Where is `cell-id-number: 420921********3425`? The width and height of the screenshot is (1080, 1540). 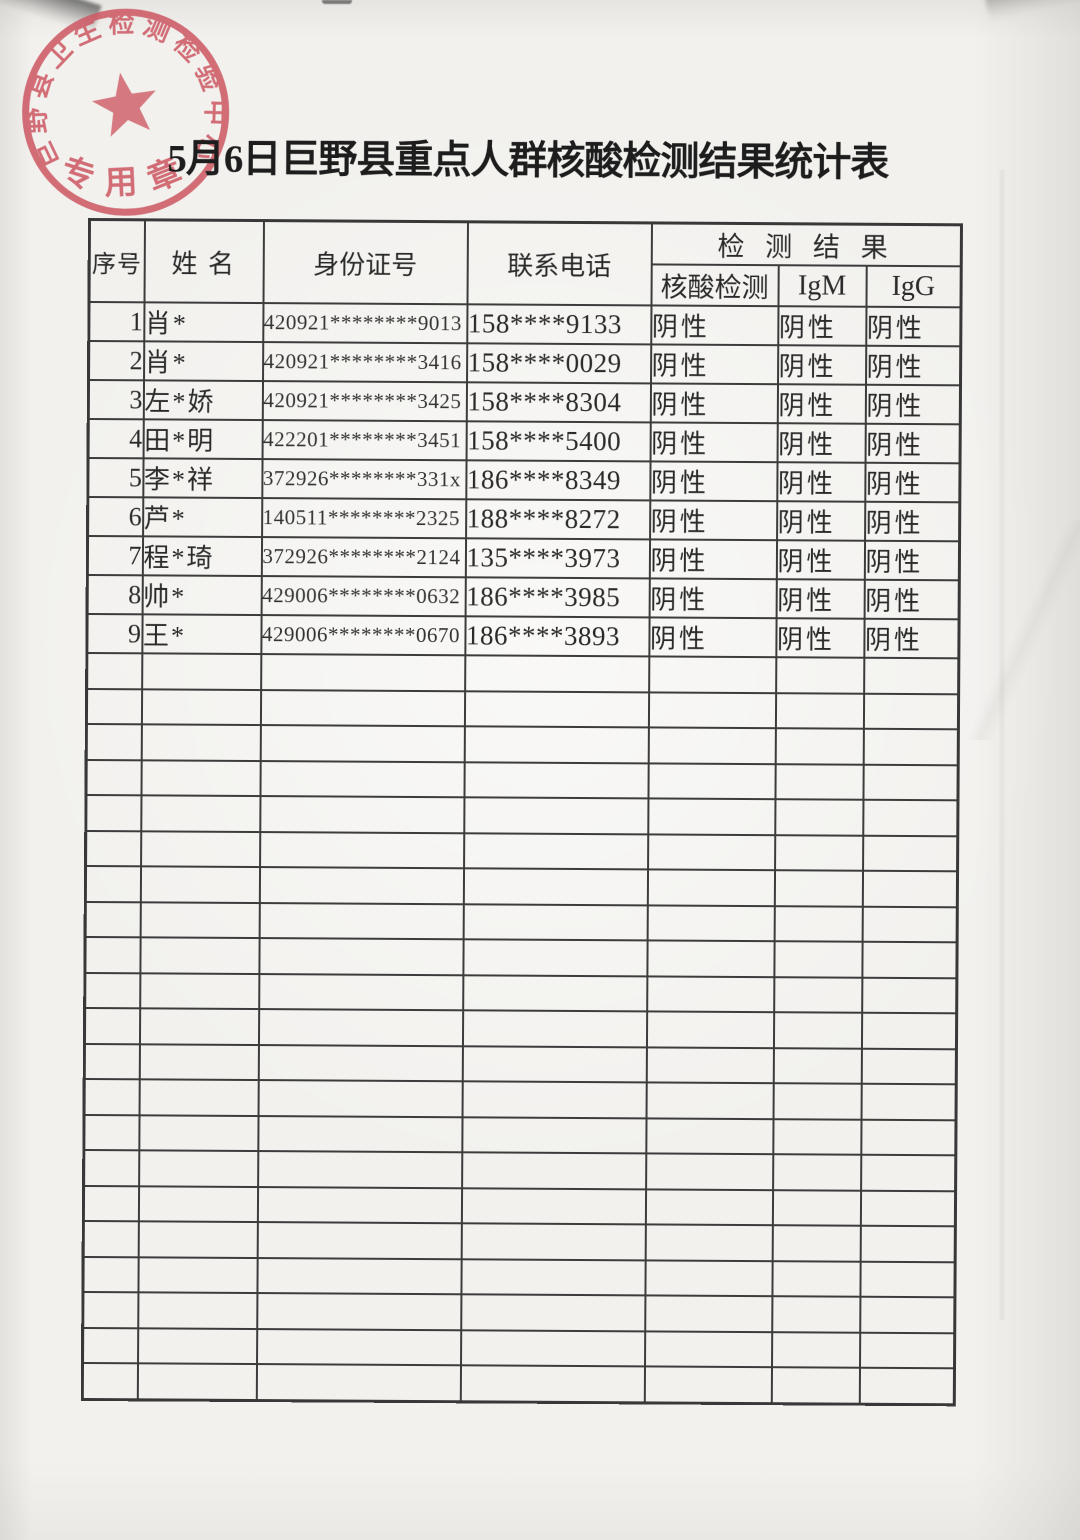 cell-id-number: 420921********3425 is located at coordinates (364, 401).